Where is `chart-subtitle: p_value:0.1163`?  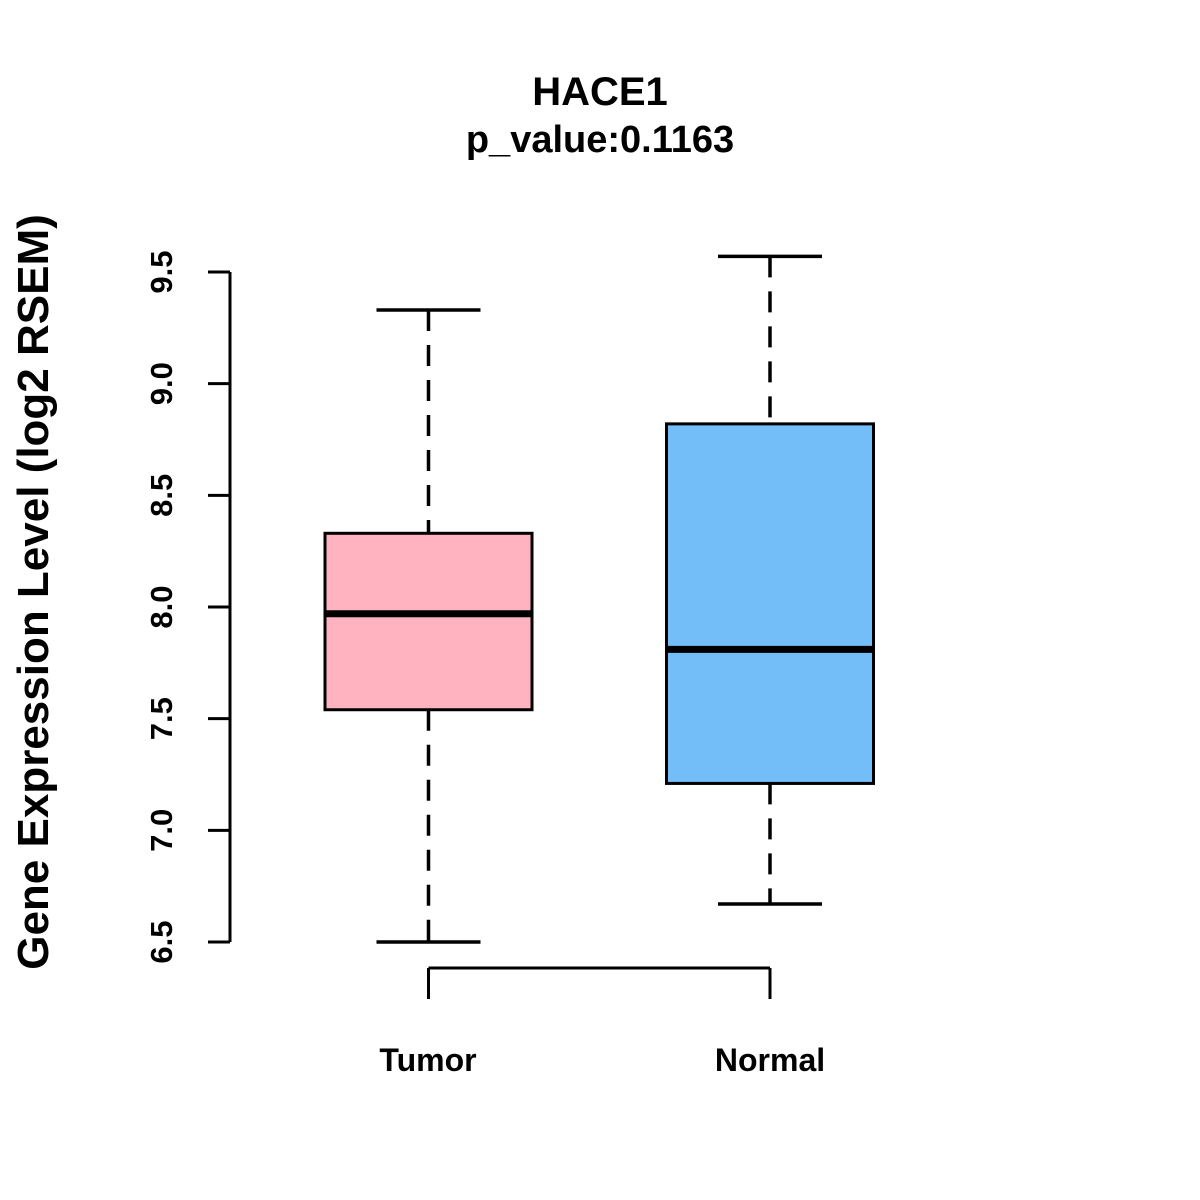
chart-subtitle: p_value:0.1163 is located at coordinates (600, 140).